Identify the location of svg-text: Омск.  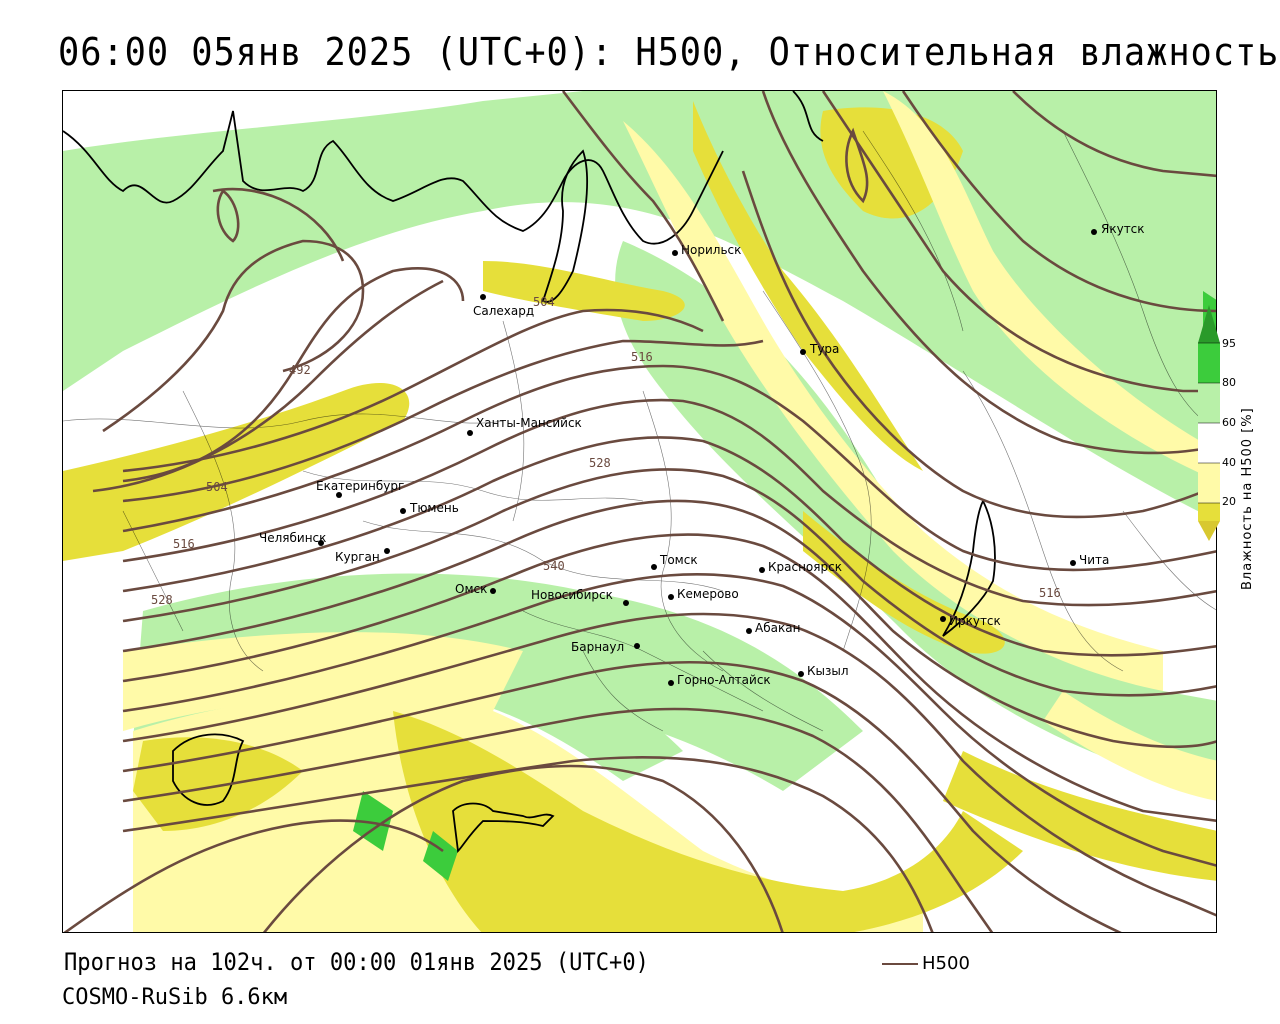
(471, 589).